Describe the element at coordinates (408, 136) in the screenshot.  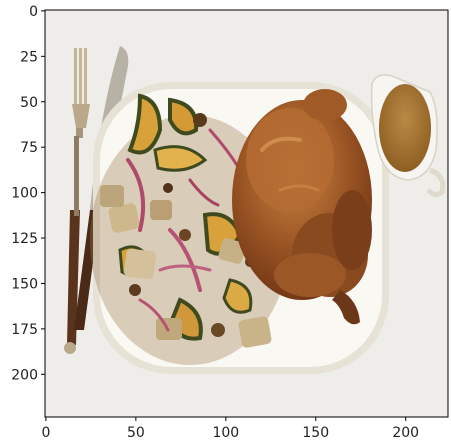
I see `gravy-boat` at that location.